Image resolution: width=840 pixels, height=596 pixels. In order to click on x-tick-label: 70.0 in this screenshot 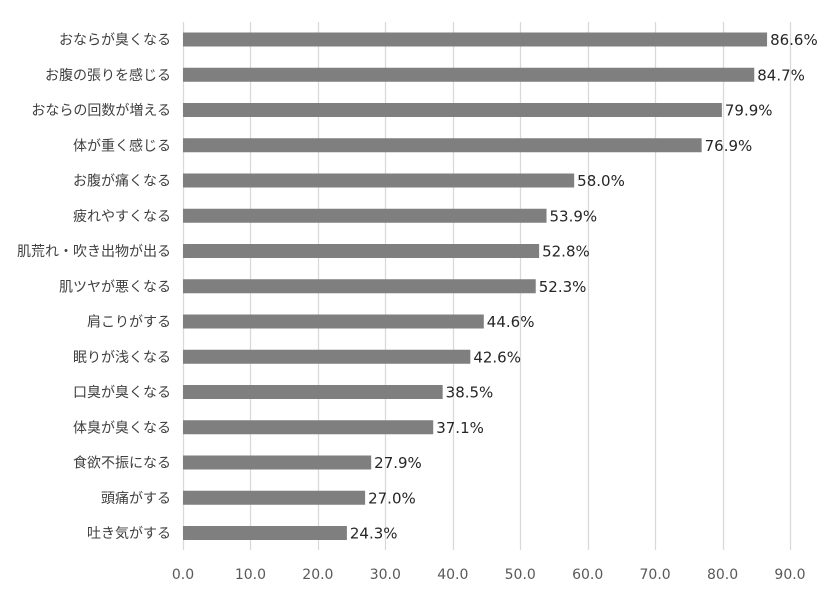, I will do `click(655, 575)`.